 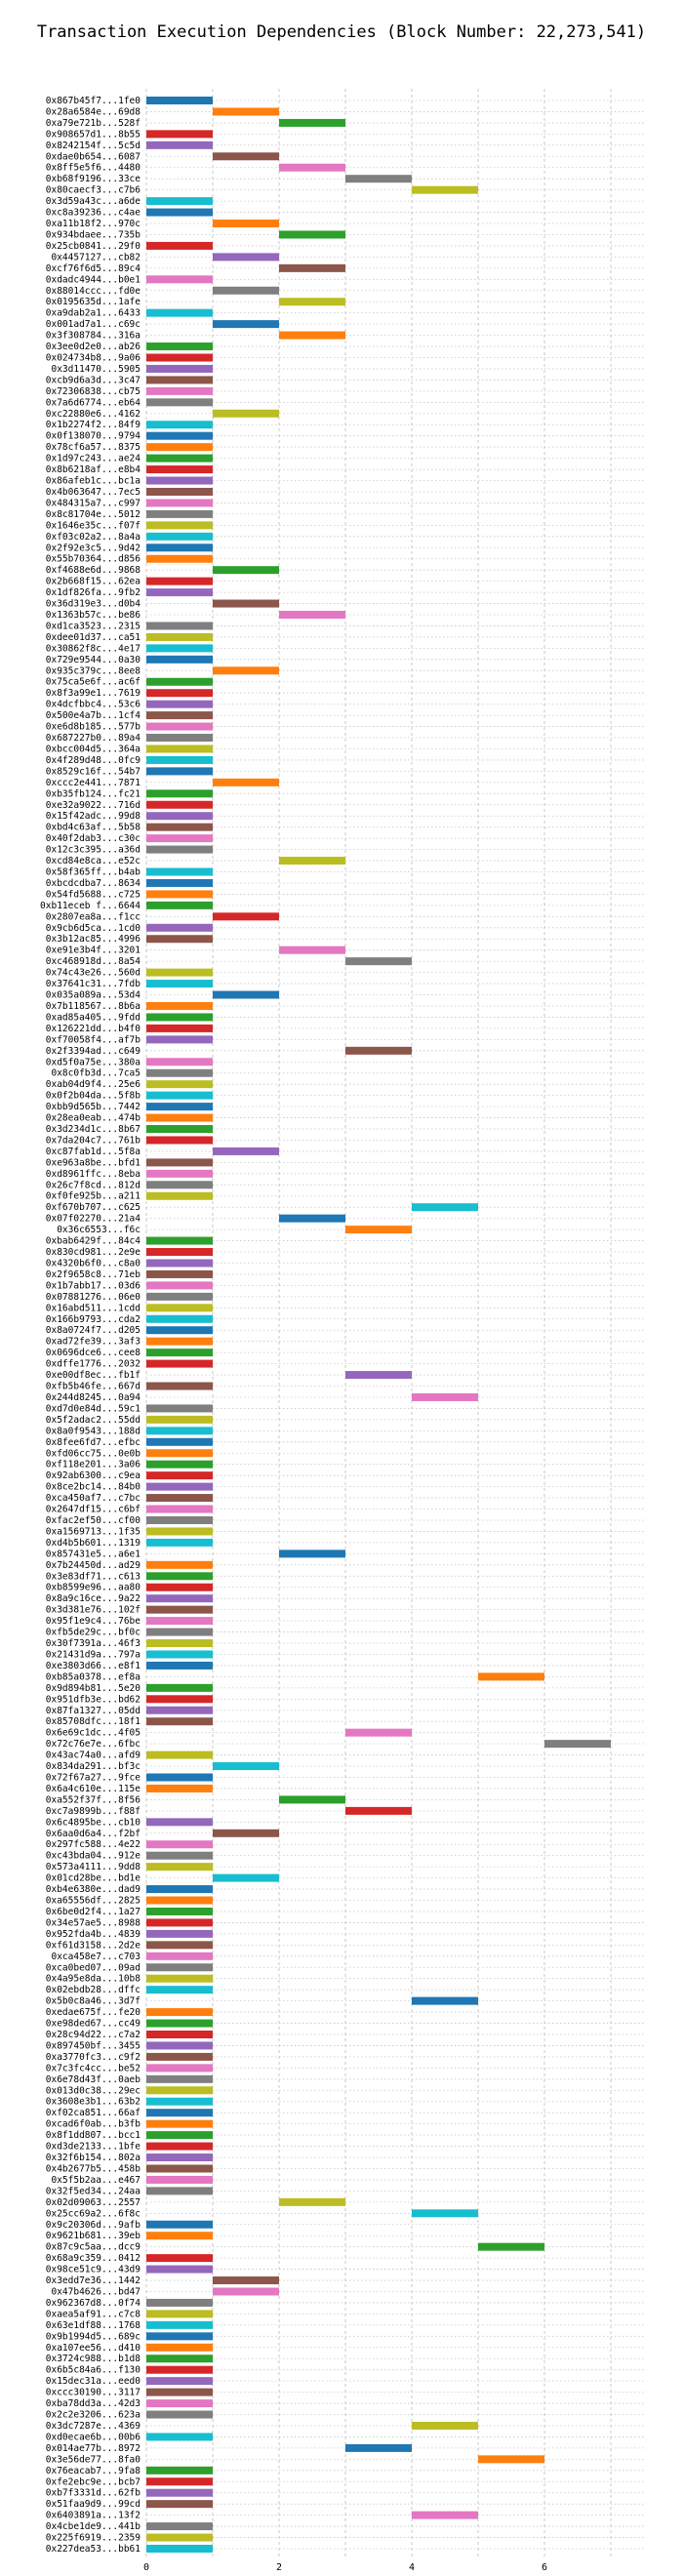 What do you see at coordinates (93, 559) in the screenshot?
I see `tx-hash-label: 0x55b70364...d856` at bounding box center [93, 559].